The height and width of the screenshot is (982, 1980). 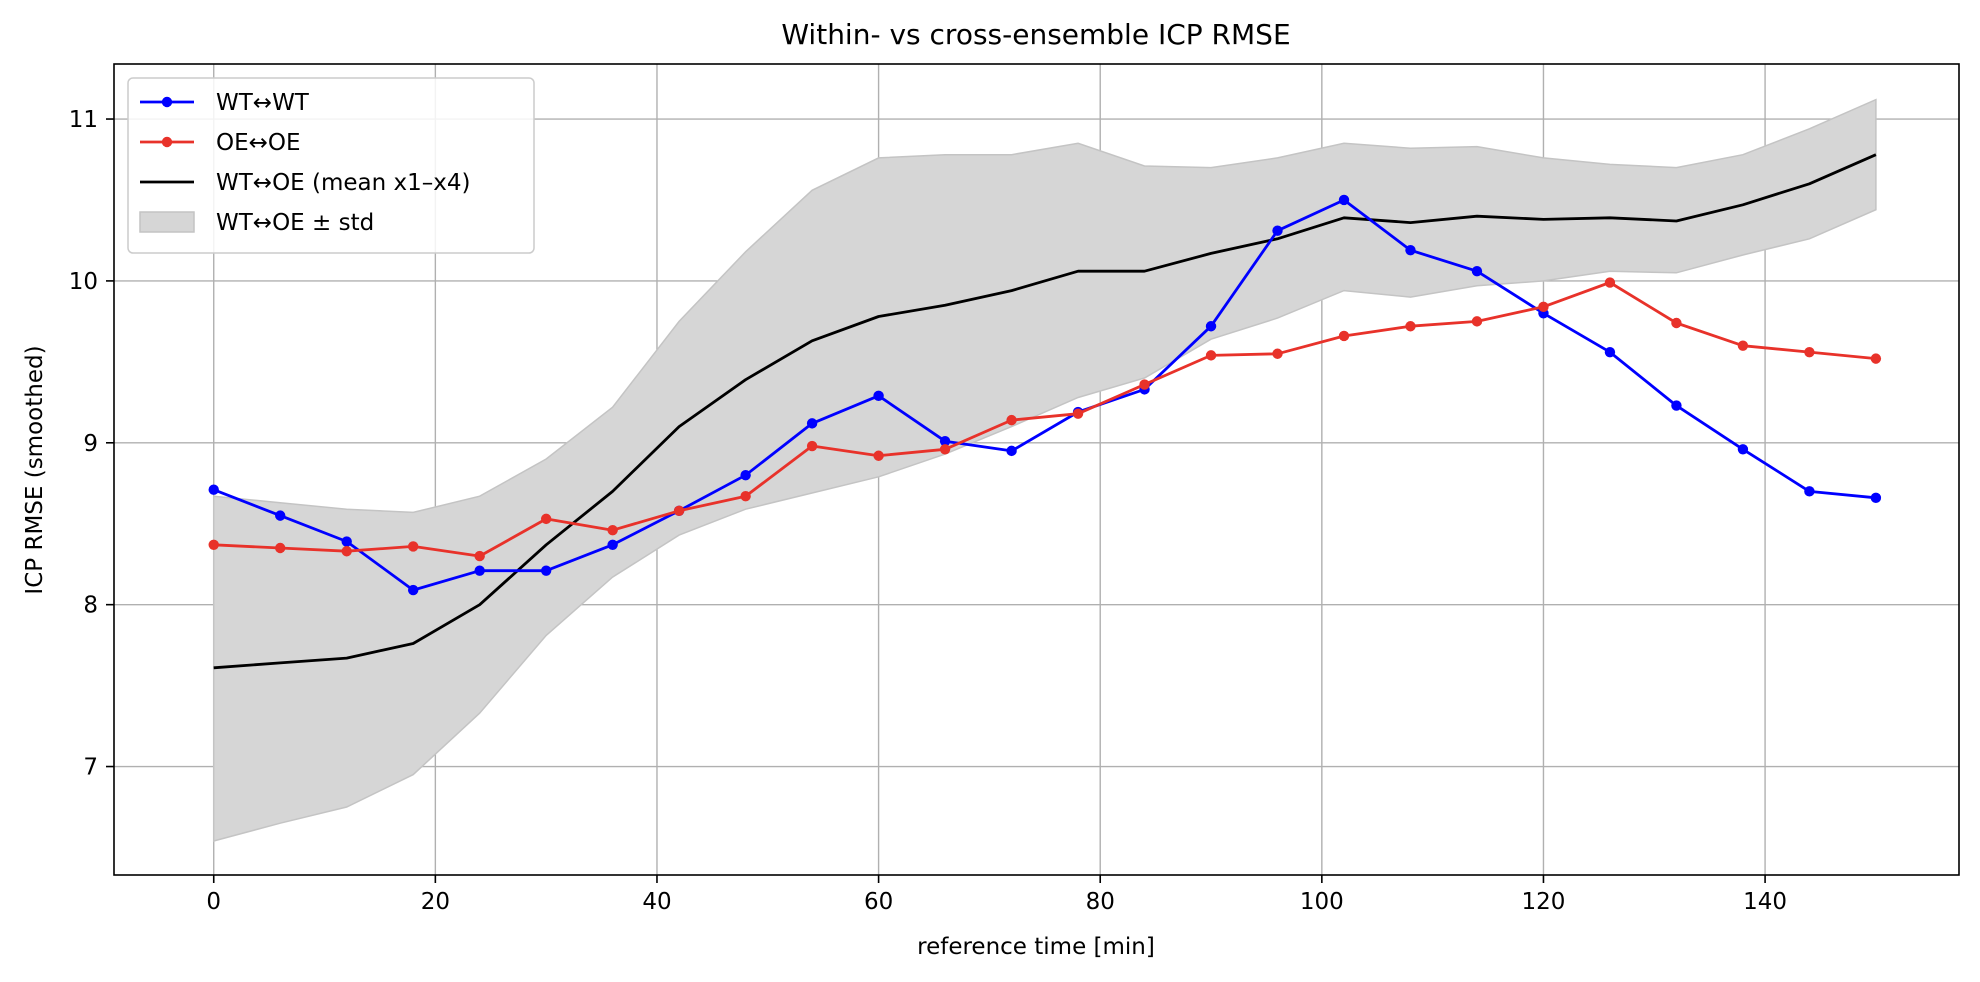 I want to click on x-axis-label: reference time [min], so click(x=1036, y=947).